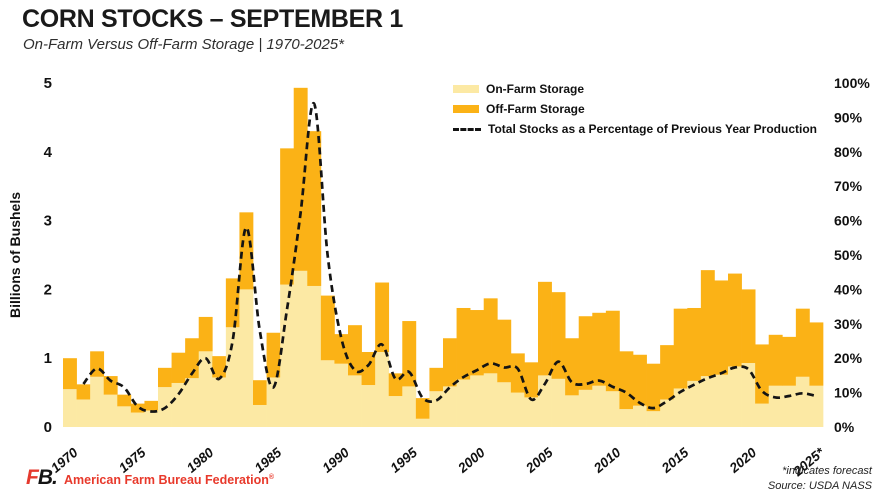 This screenshot has width=889, height=500. I want to click on svg-text: 60%, so click(848, 221).